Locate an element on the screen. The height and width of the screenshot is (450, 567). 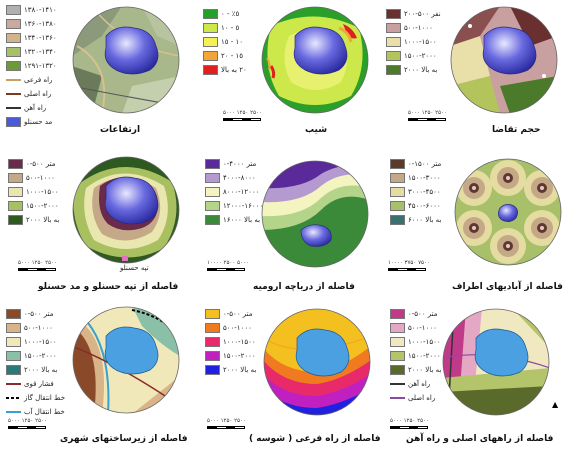
legend-label: متر ۴۰۰۰-۰ is located at coordinates (240, 164).